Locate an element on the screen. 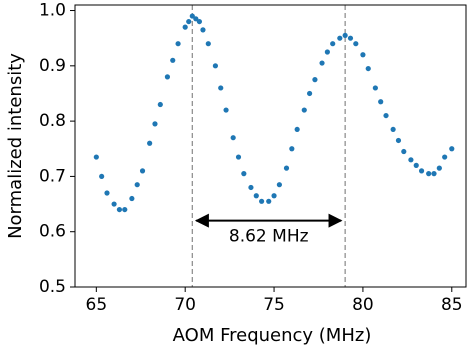  annotation-bg is located at coordinates (268, 236).